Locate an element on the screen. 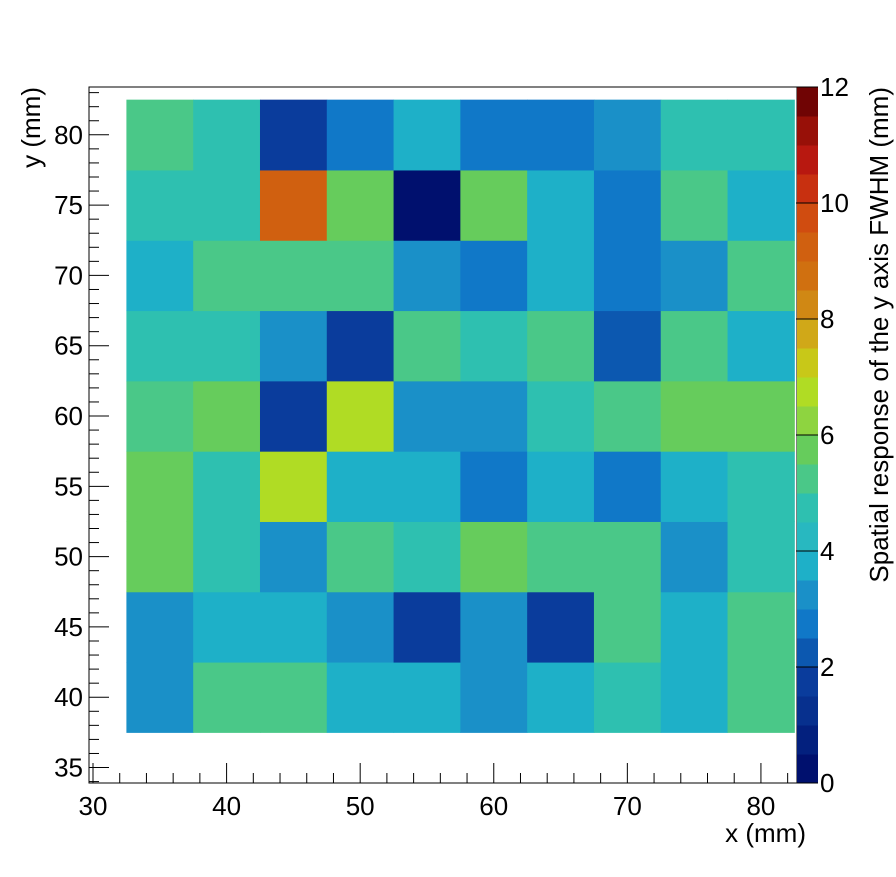  colorbar-tick-label: 6 is located at coordinates (827, 435).